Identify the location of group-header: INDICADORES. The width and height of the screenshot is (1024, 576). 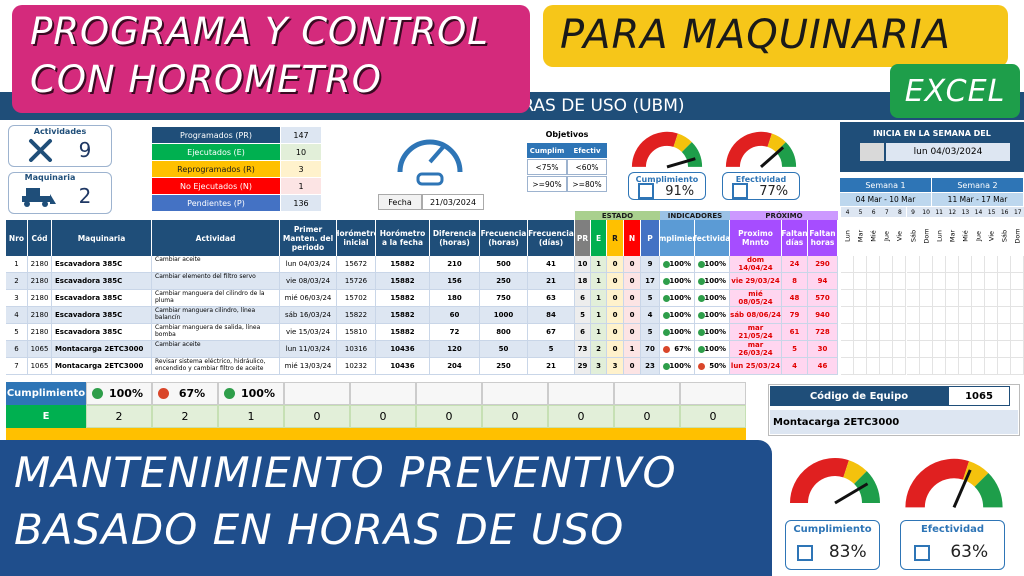
(695, 215).